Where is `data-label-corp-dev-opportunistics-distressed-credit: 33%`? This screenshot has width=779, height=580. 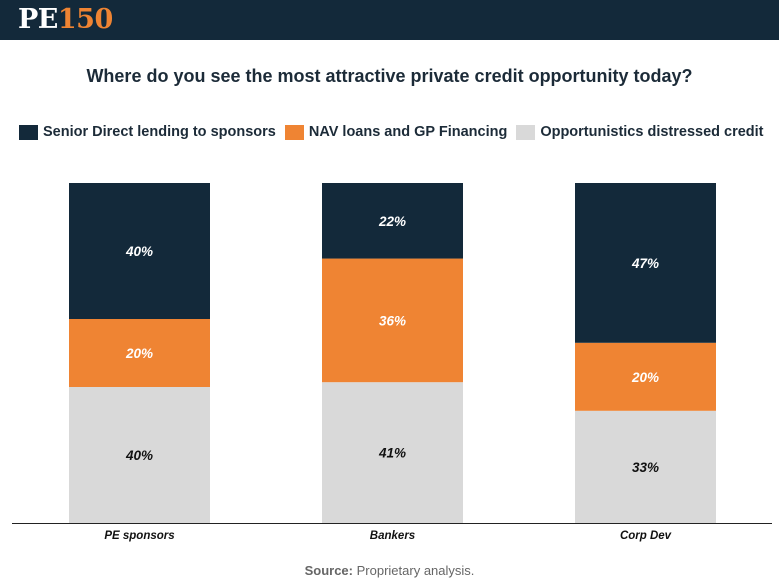
data-label-corp-dev-opportunistics-distressed-credit: 33% is located at coordinates (645, 467).